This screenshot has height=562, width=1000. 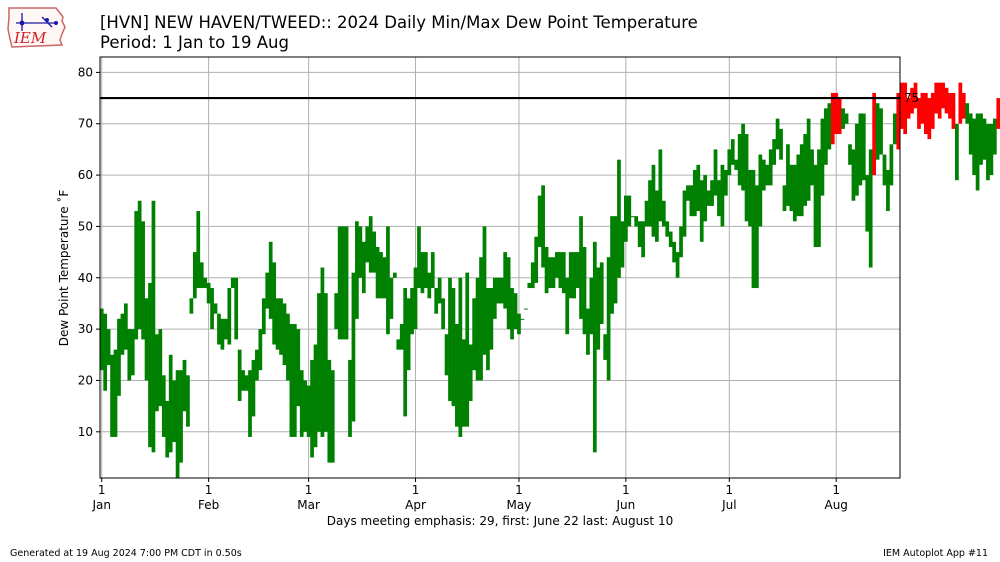 What do you see at coordinates (85, 329) in the screenshot?
I see `y-tick-label: 30` at bounding box center [85, 329].